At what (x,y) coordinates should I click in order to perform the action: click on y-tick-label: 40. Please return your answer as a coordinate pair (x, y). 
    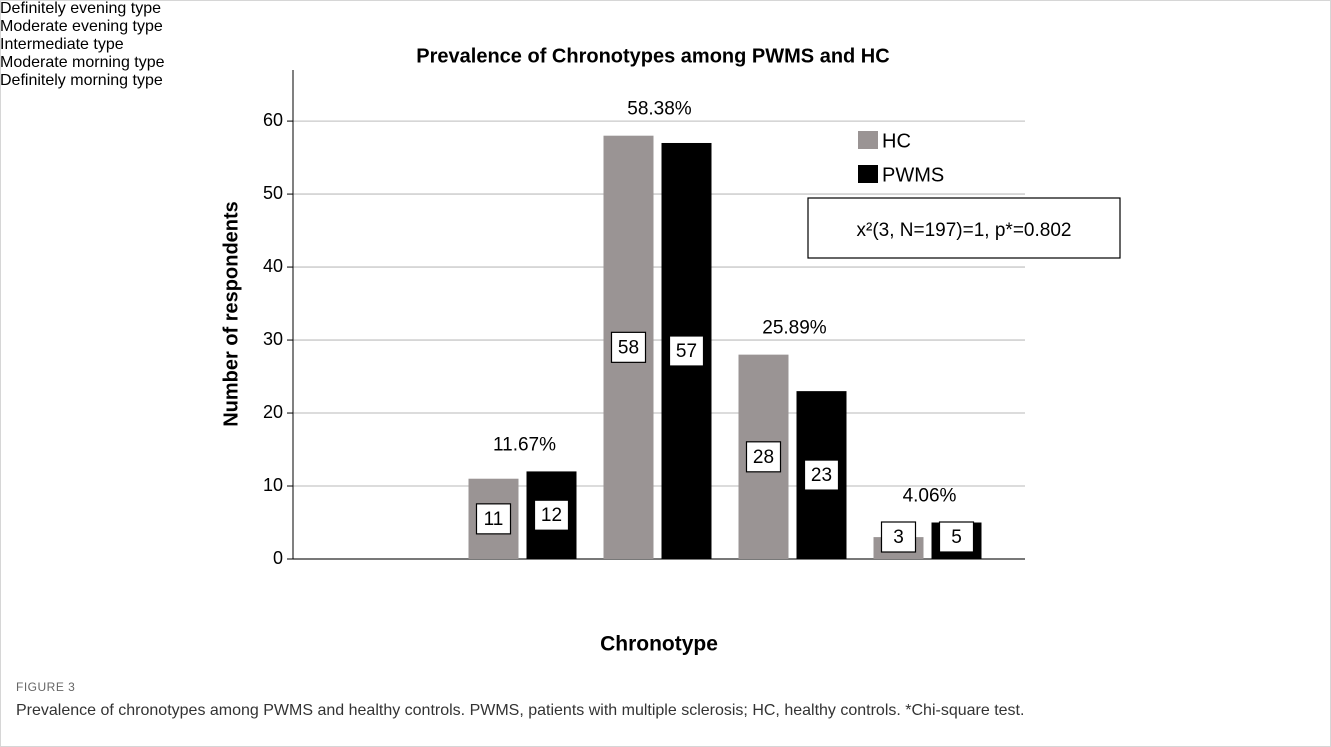
    Looking at the image, I should click on (273, 266).